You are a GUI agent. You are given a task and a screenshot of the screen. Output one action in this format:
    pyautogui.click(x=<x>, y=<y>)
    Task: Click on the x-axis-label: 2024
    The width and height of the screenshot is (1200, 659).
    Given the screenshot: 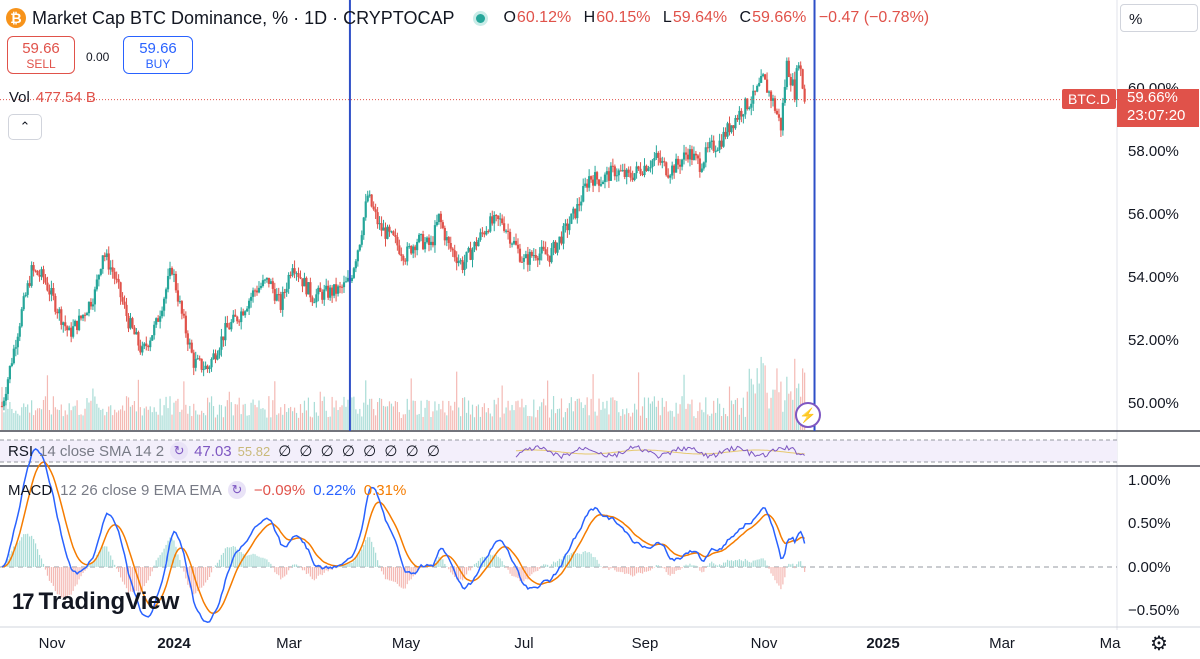 What is the action you would take?
    pyautogui.click(x=174, y=643)
    